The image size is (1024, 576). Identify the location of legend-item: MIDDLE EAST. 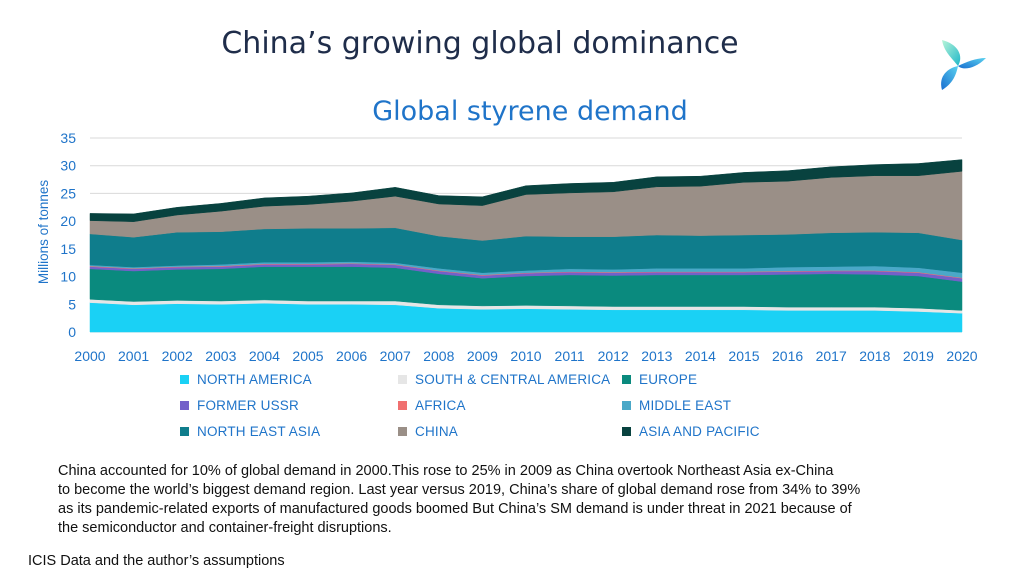
(676, 405).